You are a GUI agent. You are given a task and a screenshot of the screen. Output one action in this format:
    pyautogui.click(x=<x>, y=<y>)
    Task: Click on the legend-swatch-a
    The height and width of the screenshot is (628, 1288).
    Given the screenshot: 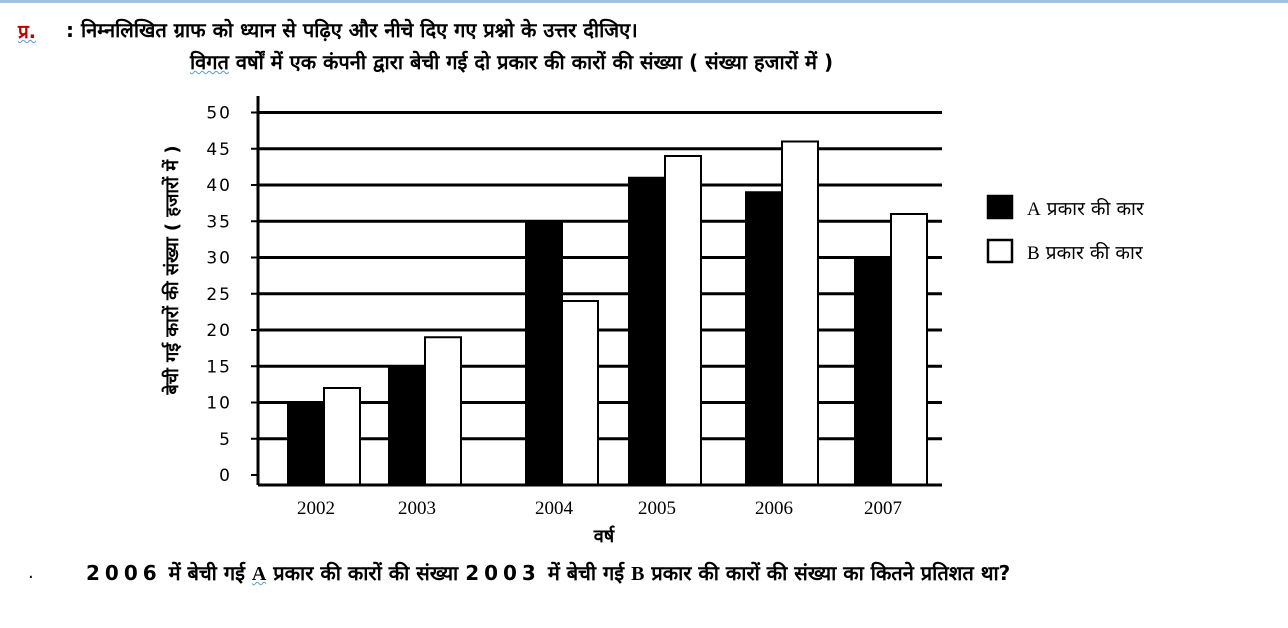 What is the action you would take?
    pyautogui.click(x=1000, y=207)
    